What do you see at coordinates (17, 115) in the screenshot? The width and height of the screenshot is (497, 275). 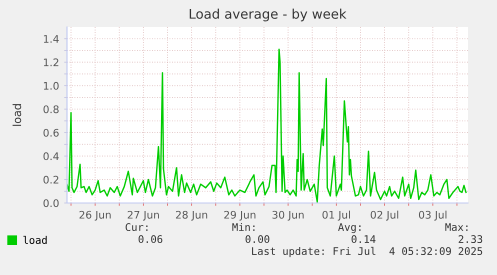 I see `y-axis-title: load` at bounding box center [17, 115].